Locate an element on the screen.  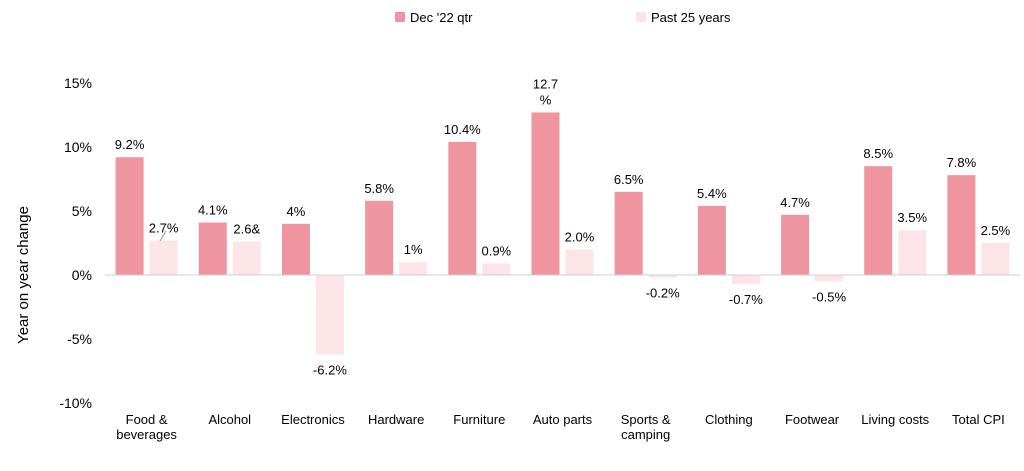
data-label: 7.8% is located at coordinates (962, 162).